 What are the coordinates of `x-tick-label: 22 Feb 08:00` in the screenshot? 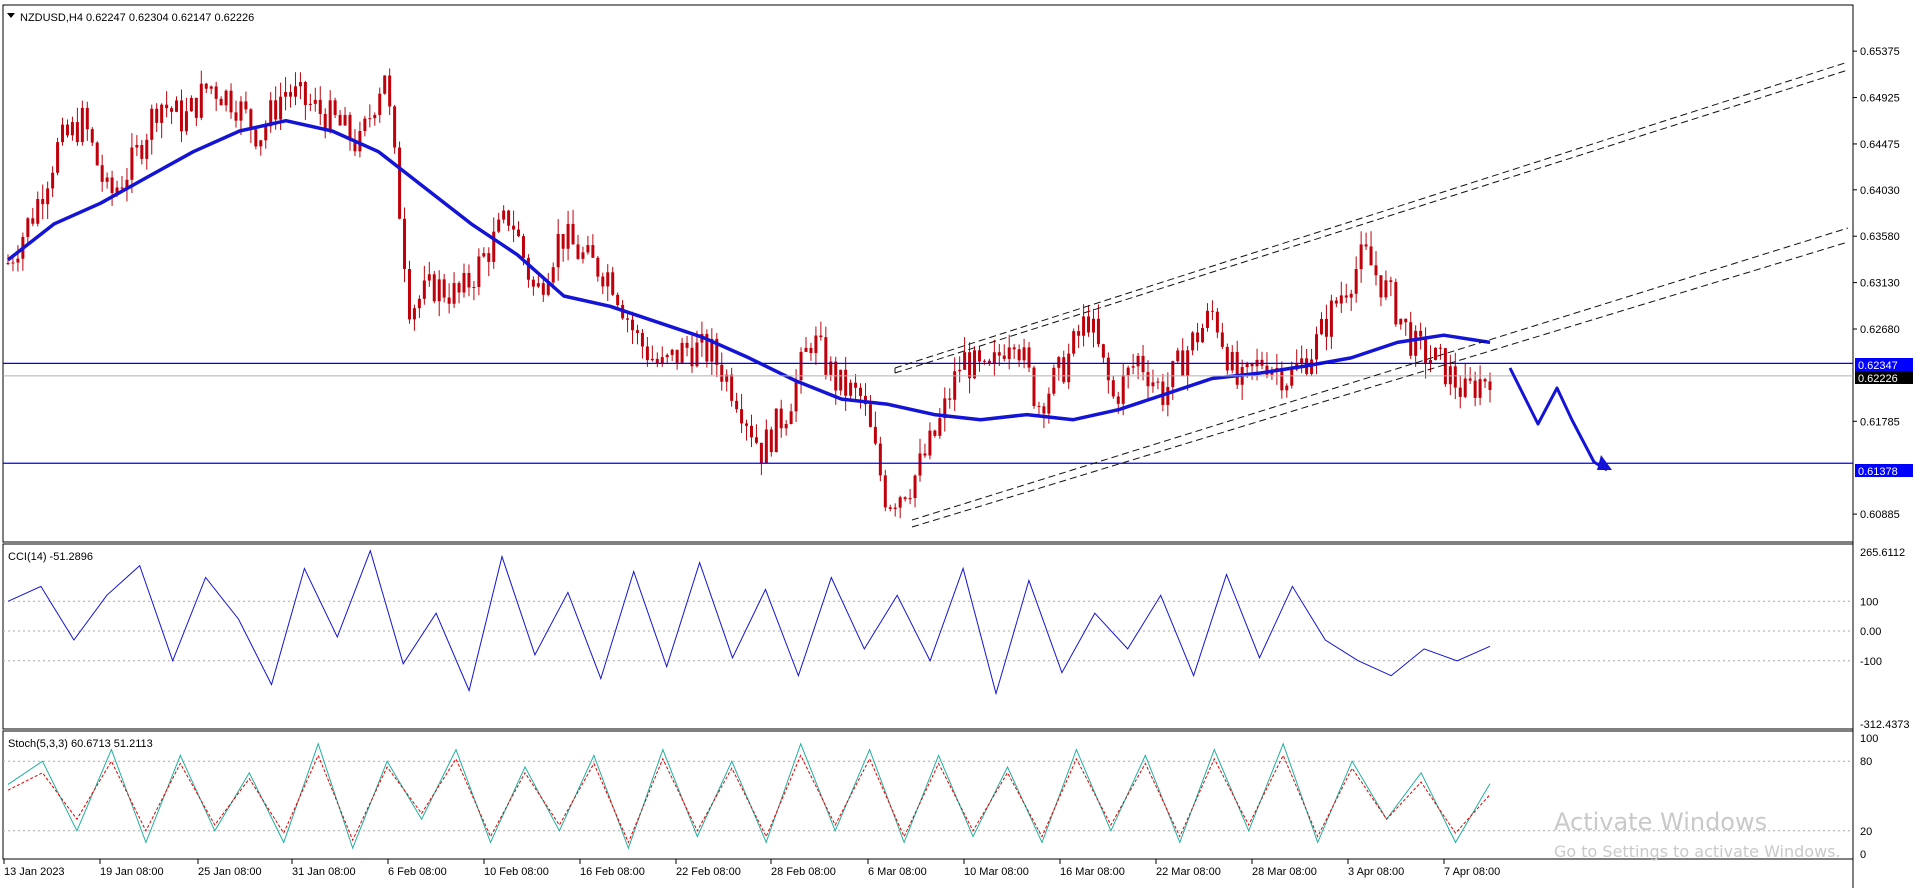 It's located at (708, 872).